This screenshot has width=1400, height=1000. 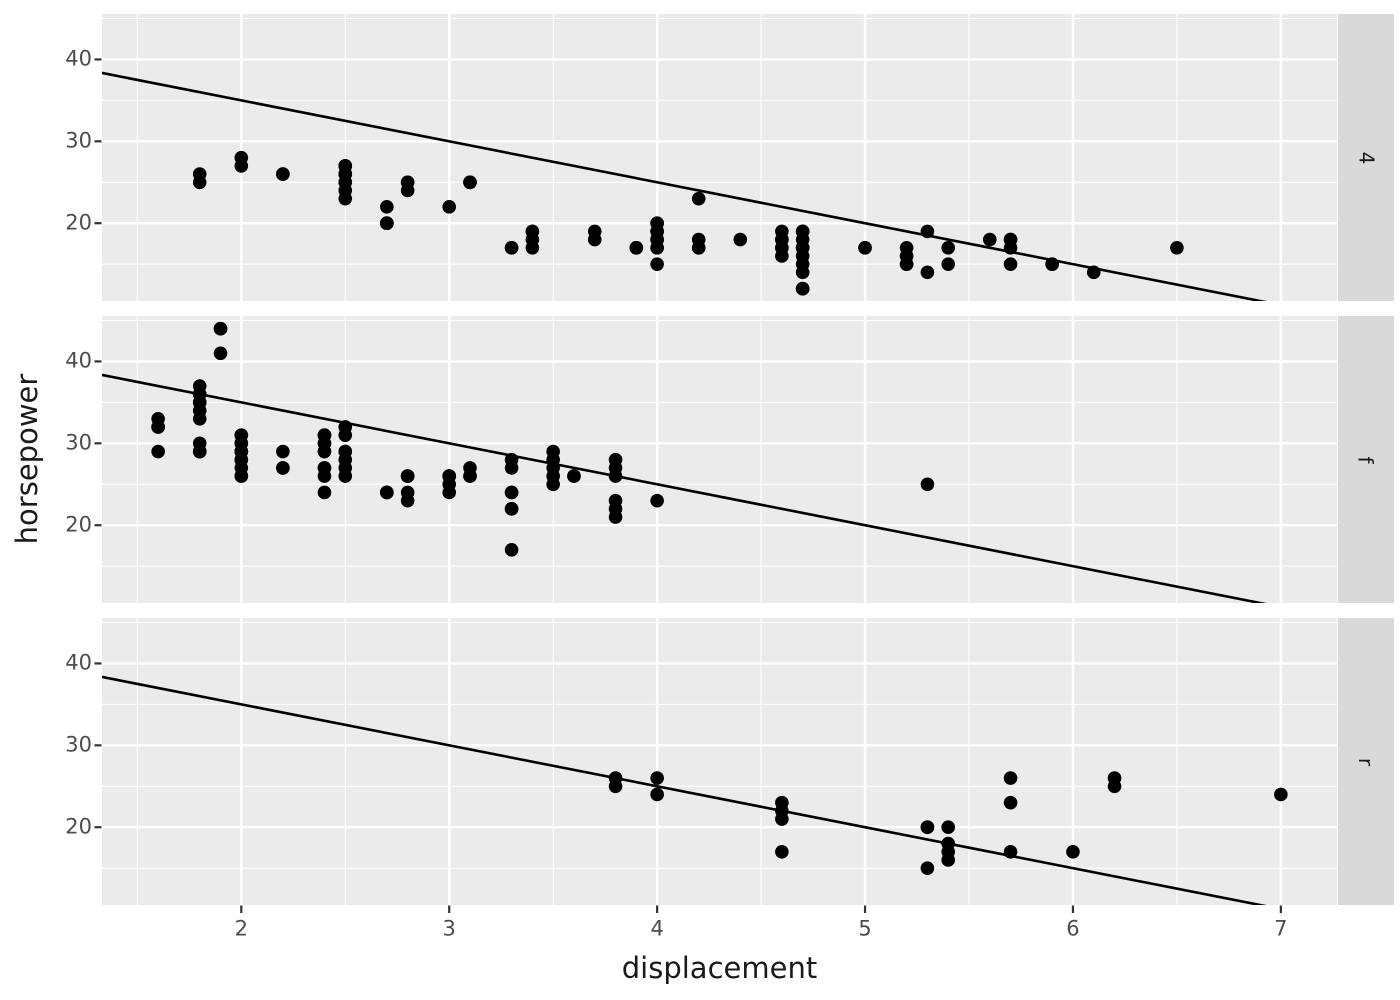 I want to click on facet-strip-f: f, so click(x=1366, y=459).